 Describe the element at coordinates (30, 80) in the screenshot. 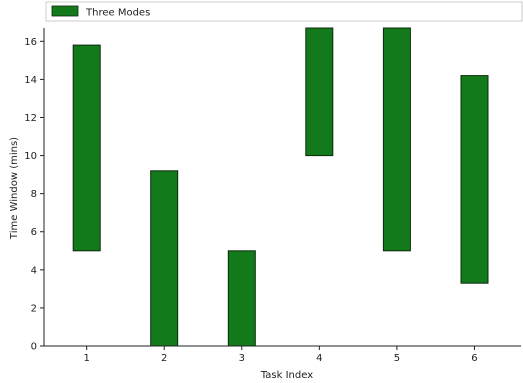

I see `y-tick-label: 14` at that location.